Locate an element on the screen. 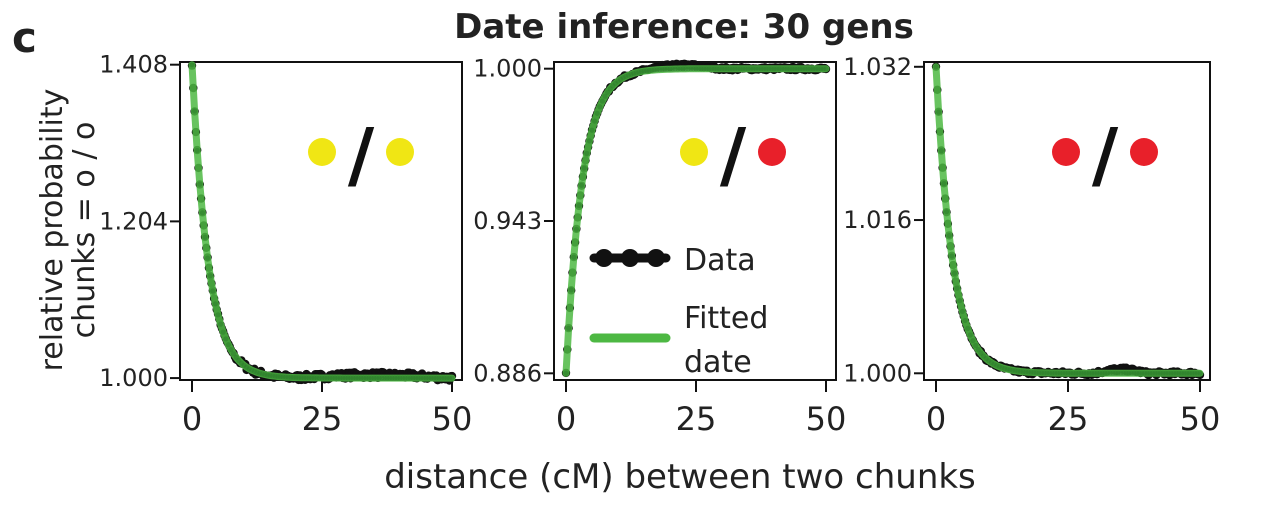 The width and height of the screenshot is (1269, 517). figure-title: Date inference: 30 gens is located at coordinates (684, 27).